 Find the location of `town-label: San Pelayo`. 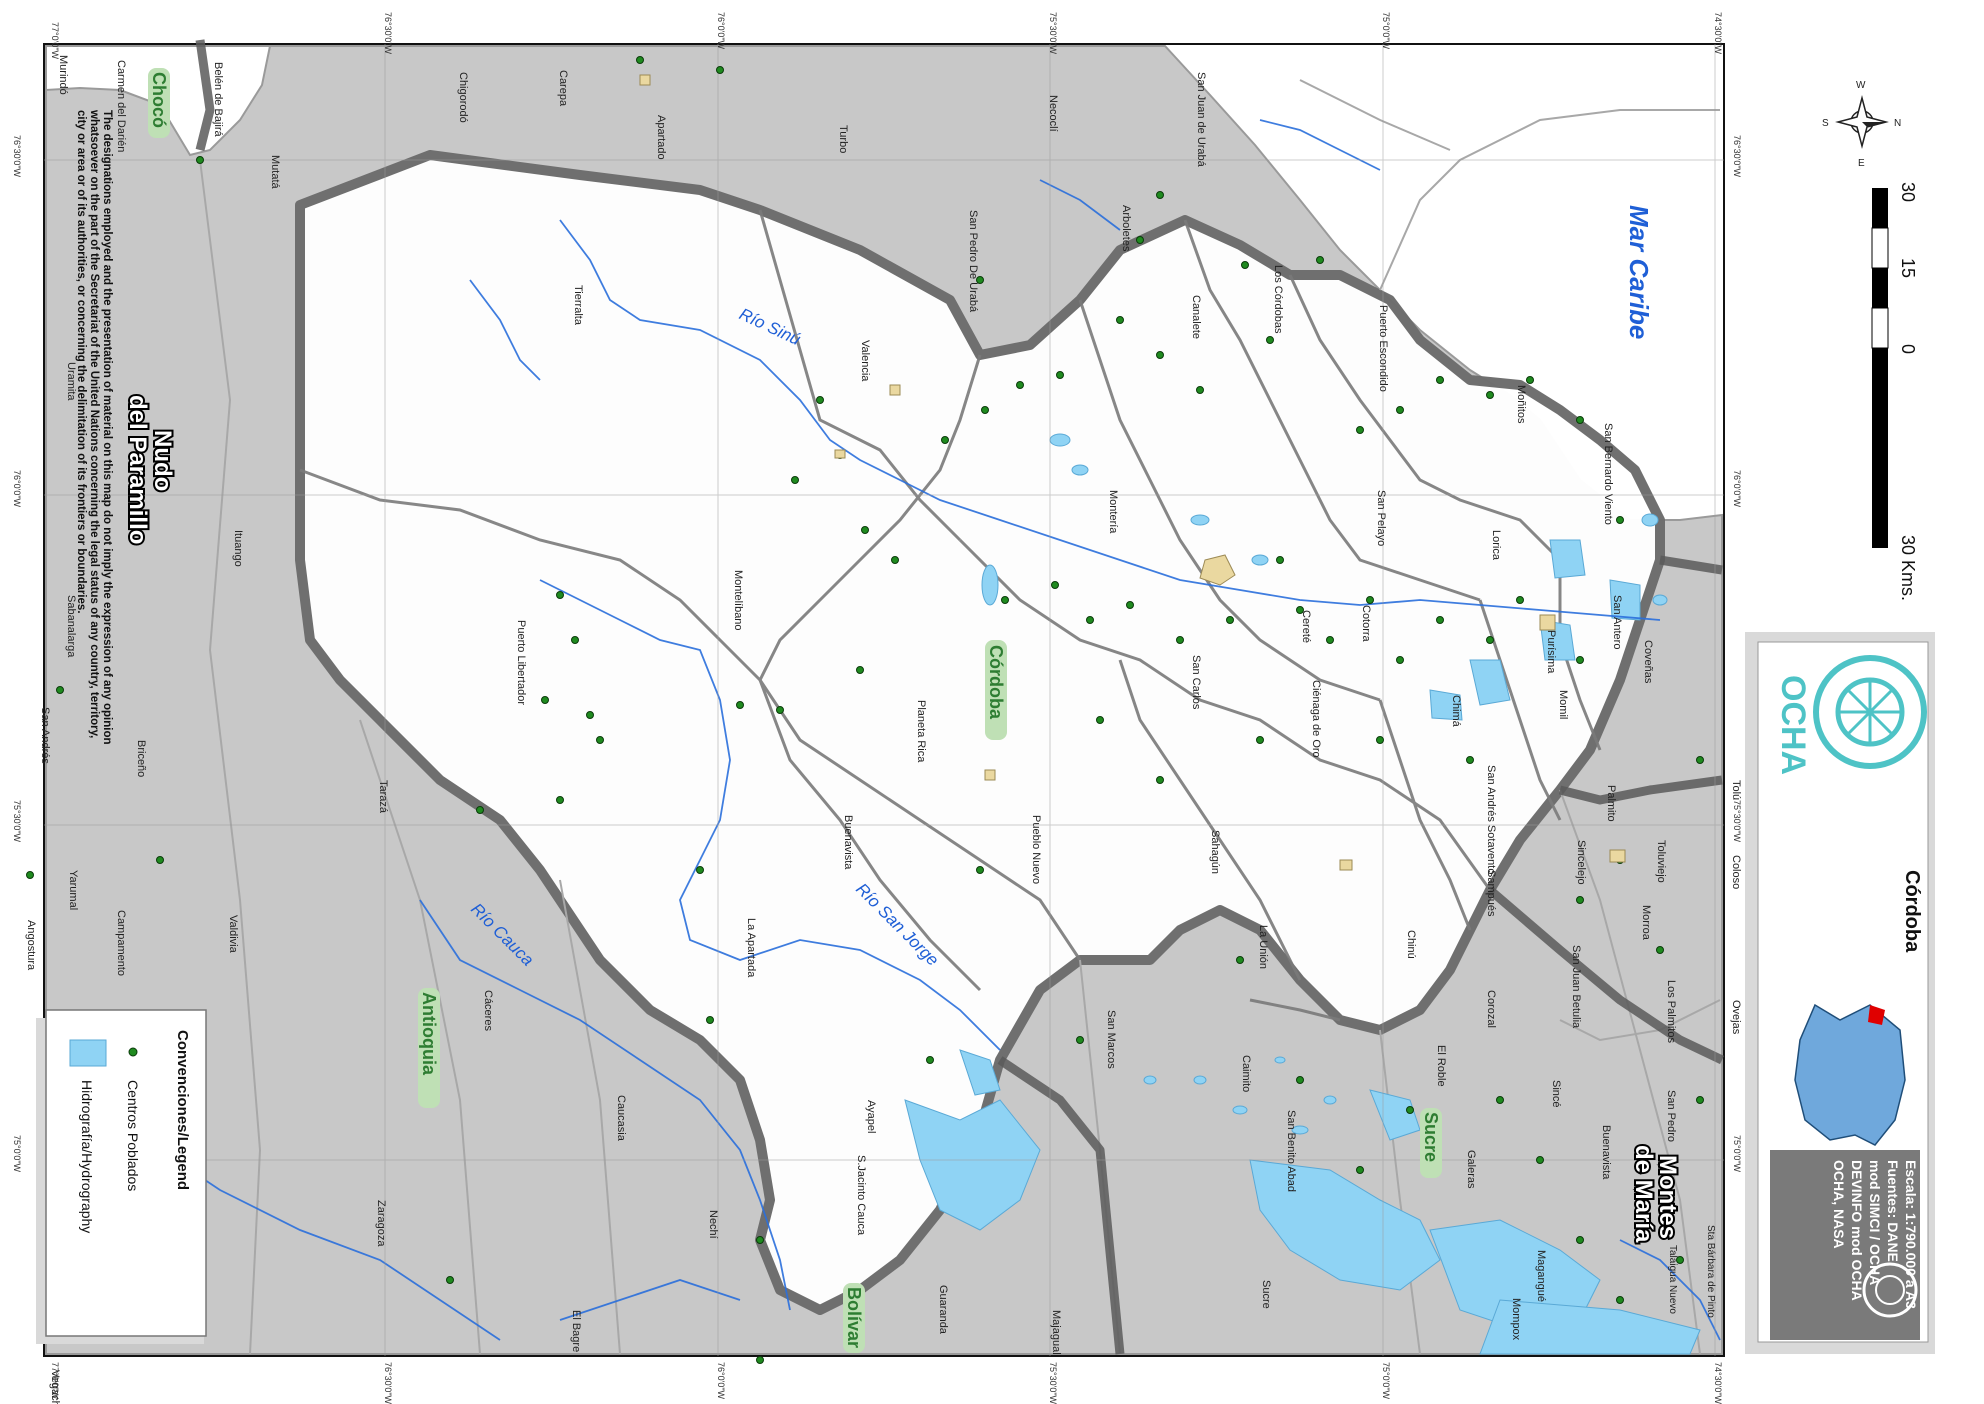

town-label: San Pelayo is located at coordinates (1381, 518).